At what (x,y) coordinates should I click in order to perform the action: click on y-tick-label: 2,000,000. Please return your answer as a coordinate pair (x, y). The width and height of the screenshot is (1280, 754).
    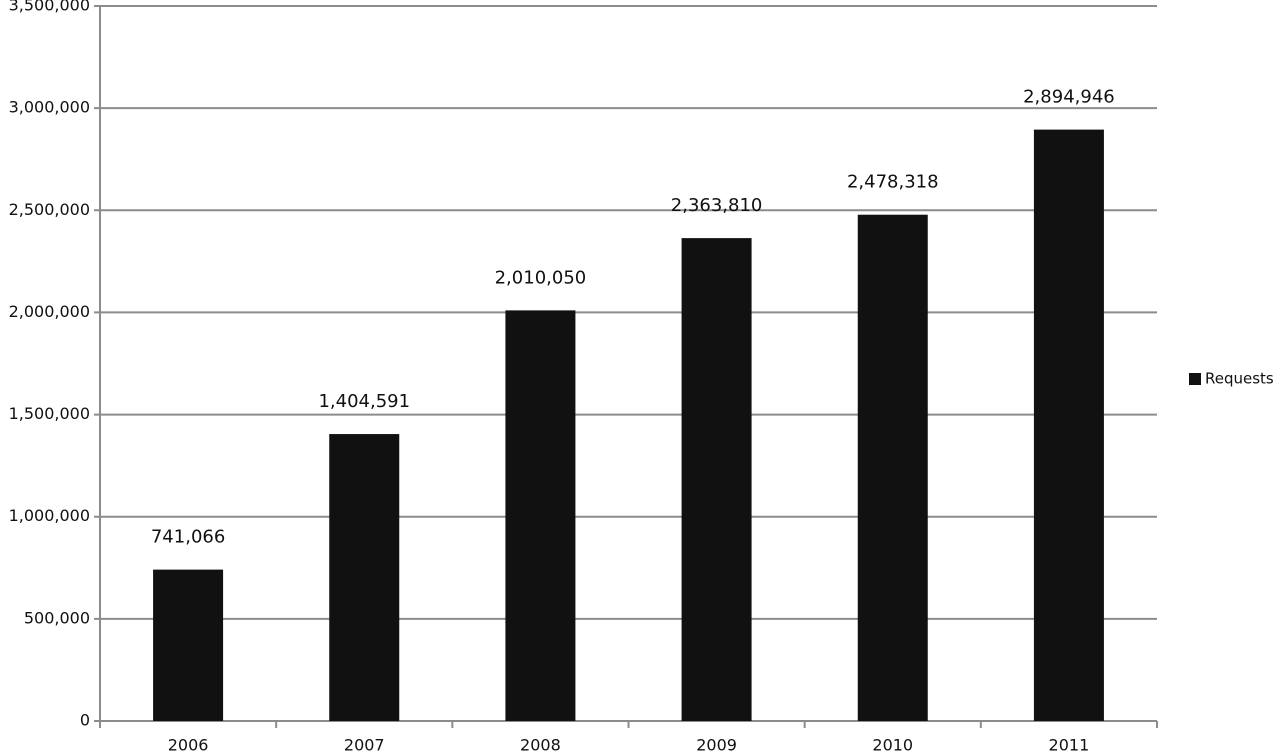
    Looking at the image, I should click on (49, 311).